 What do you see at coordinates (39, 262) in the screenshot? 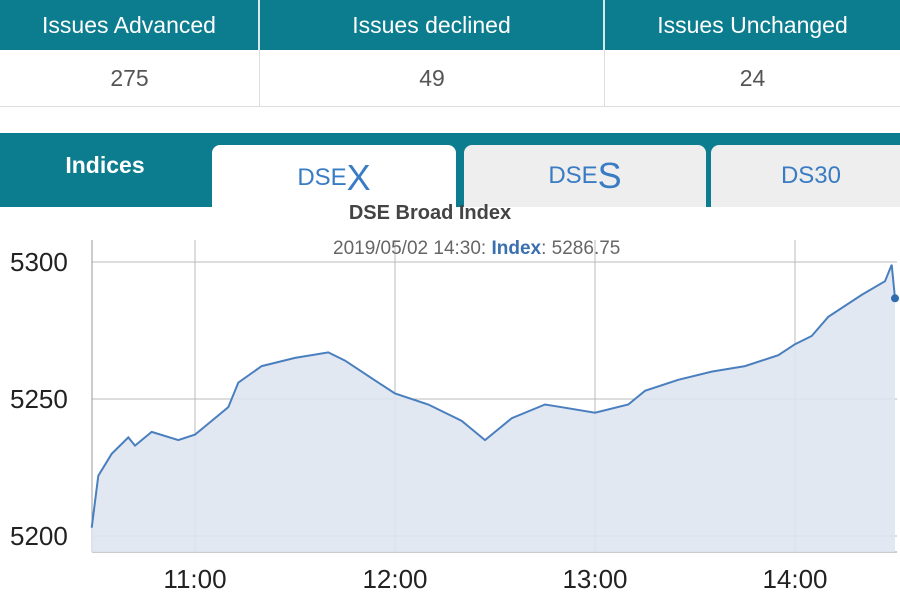
I see `y-tick-label: 5300` at bounding box center [39, 262].